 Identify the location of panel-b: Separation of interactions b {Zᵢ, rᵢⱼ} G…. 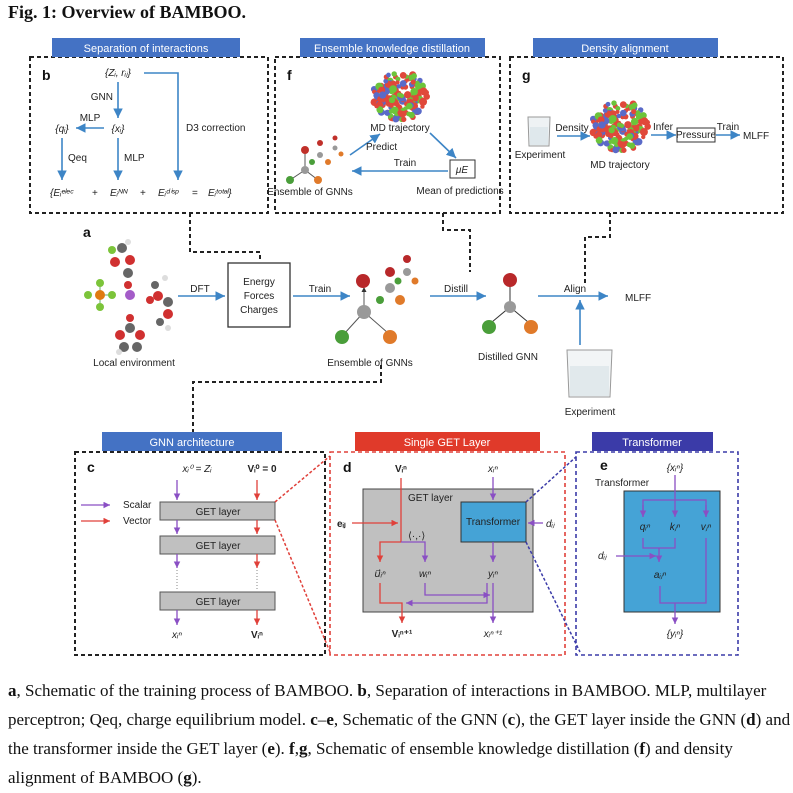
(149, 126).